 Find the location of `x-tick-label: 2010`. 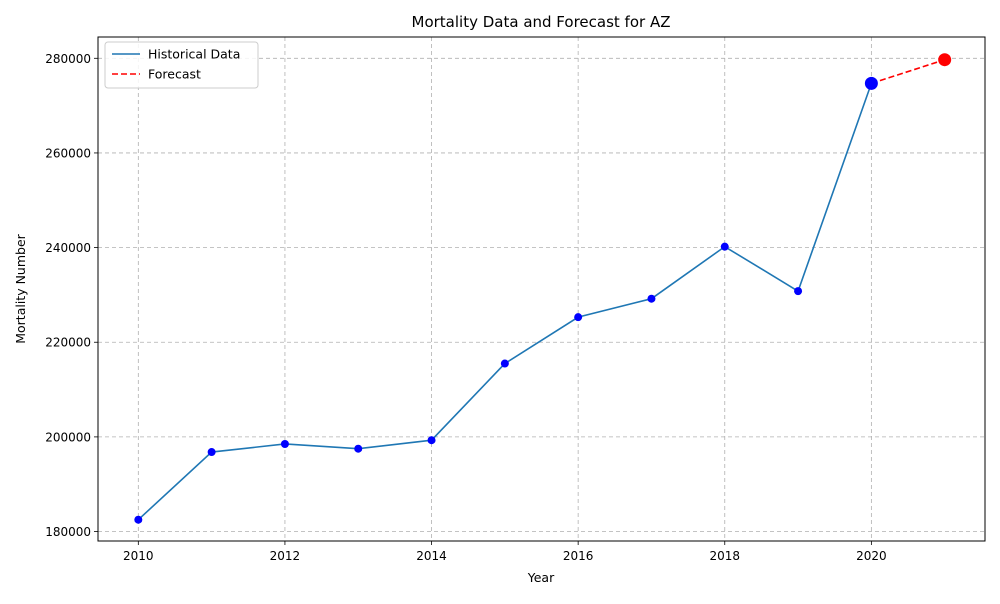

x-tick-label: 2010 is located at coordinates (138, 556).